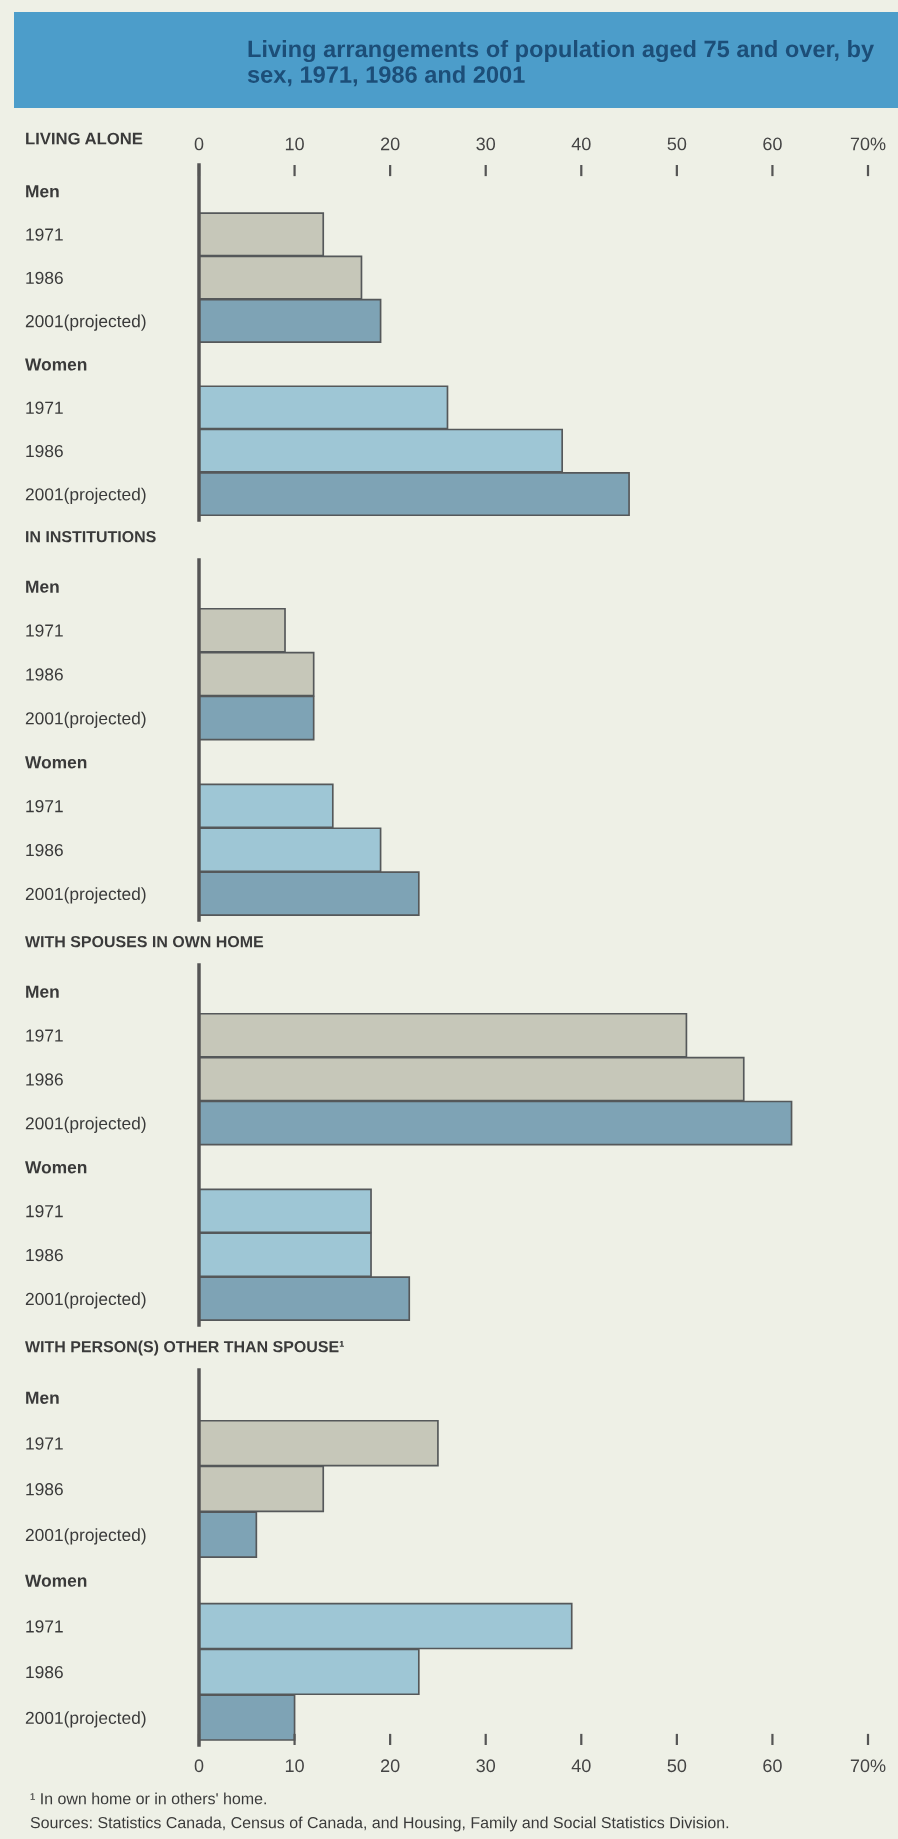 This screenshot has height=1839, width=898. Describe the element at coordinates (148, 1798) in the screenshot. I see `text: ¹ In own home or in others' home.` at that location.